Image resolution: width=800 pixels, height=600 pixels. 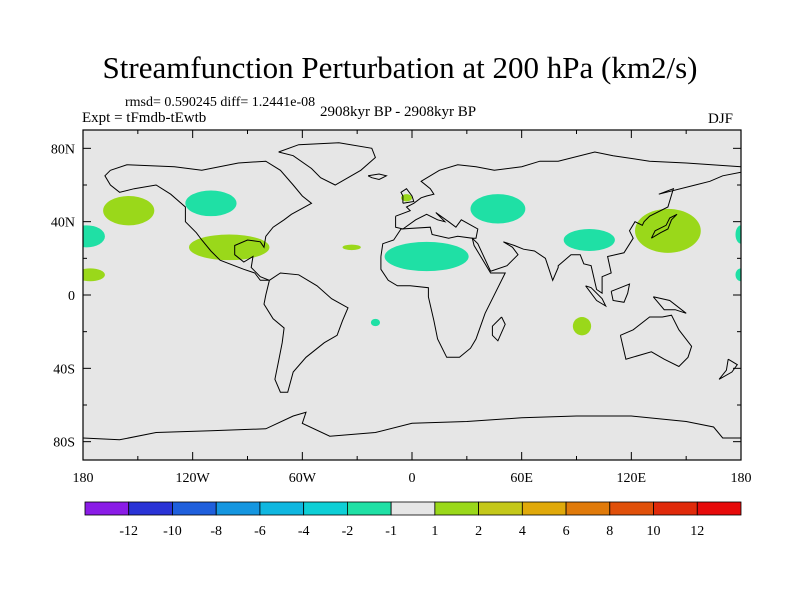 What do you see at coordinates (306, 332) in the screenshot?
I see `coastline-south-america` at bounding box center [306, 332].